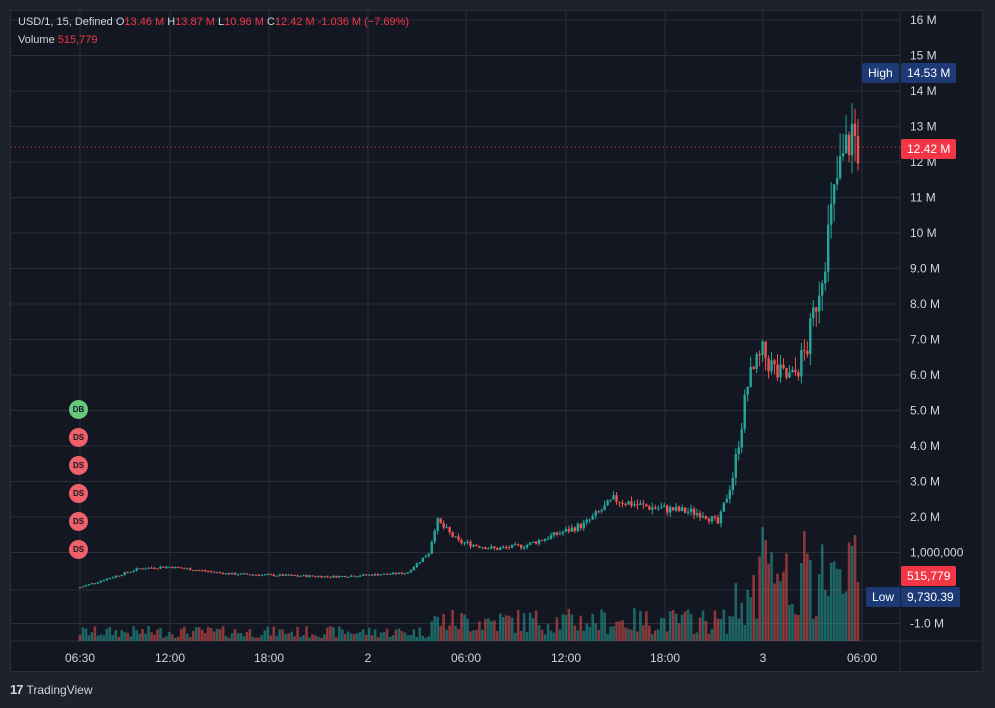  Describe the element at coordinates (925, 517) in the screenshot. I see `price-axis-label: 2.0 M` at that location.